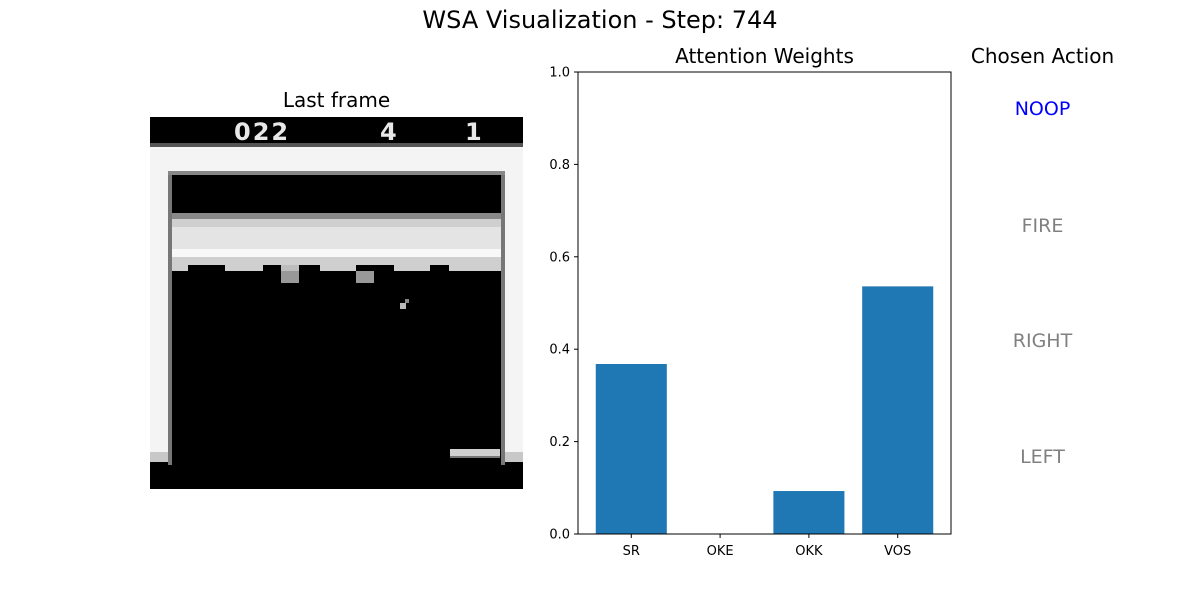  What do you see at coordinates (559, 535) in the screenshot?
I see `y-tick-label: 0.0` at bounding box center [559, 535].